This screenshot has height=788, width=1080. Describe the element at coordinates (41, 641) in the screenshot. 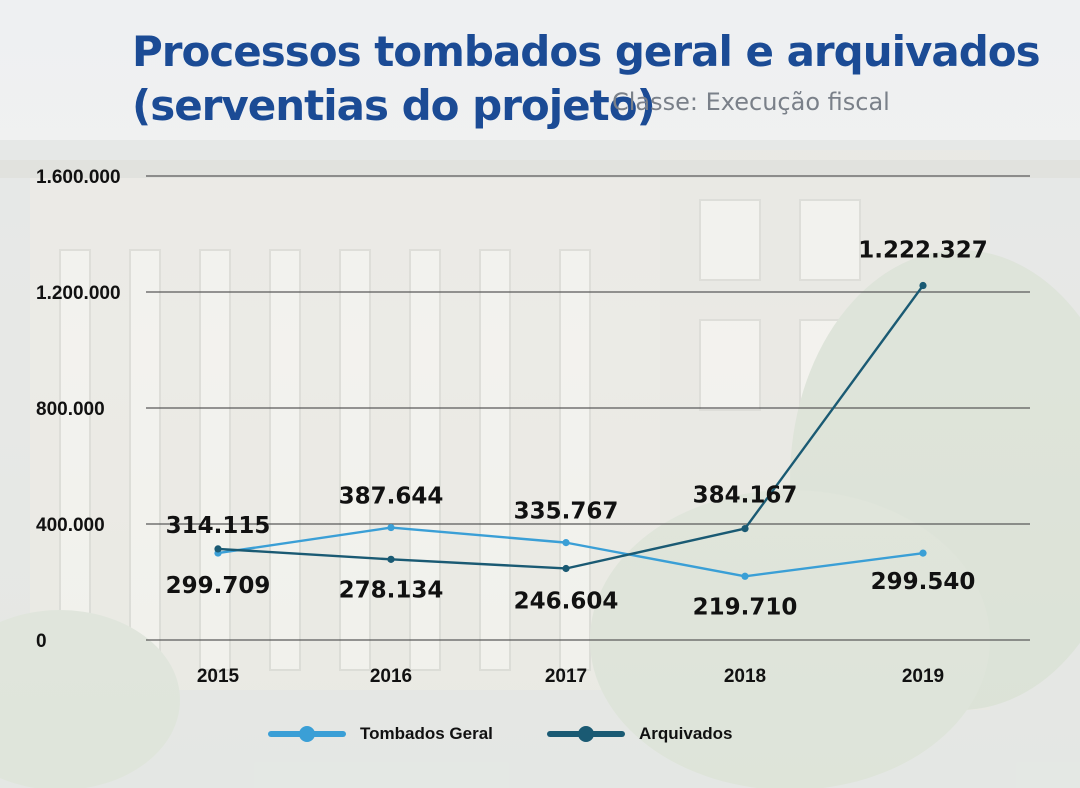

I see `y-tick-label: 0` at that location.